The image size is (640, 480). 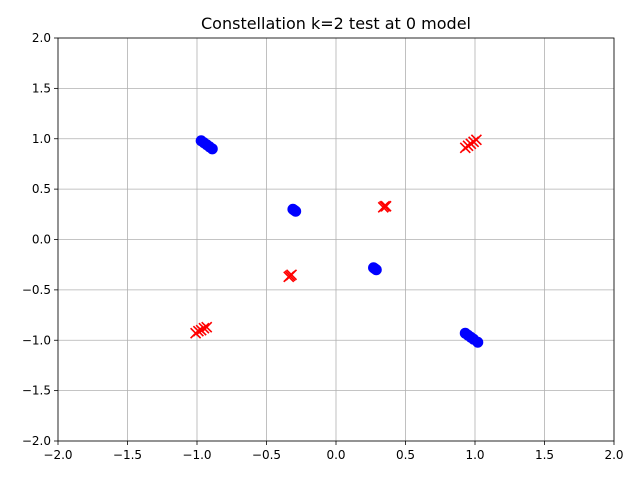 What do you see at coordinates (336, 23) in the screenshot?
I see `chart-title: Constellation k=2 test at 0 model` at bounding box center [336, 23].